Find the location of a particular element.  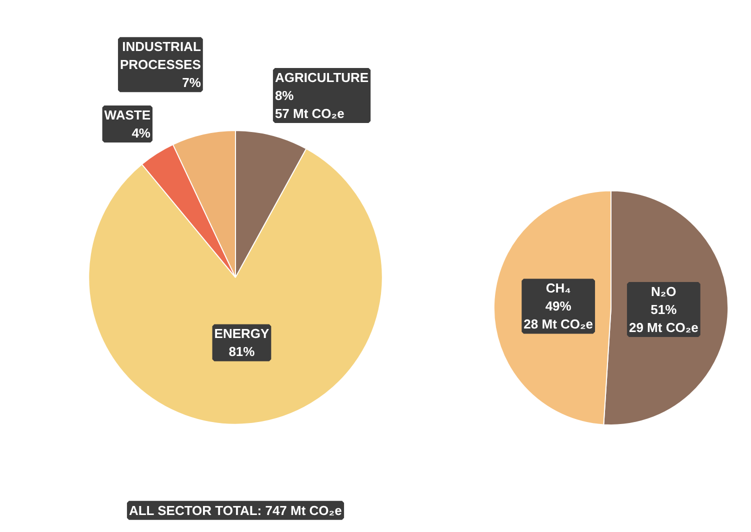

slice-label: AGRICULTURE is located at coordinates (321, 77).